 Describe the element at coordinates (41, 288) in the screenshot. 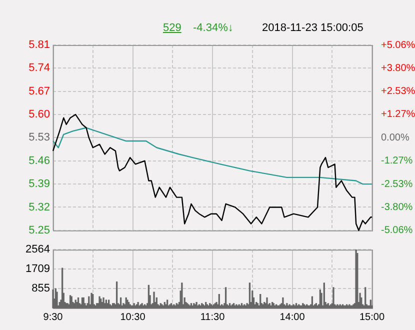

I see `y-tick-label: 855` at that location.